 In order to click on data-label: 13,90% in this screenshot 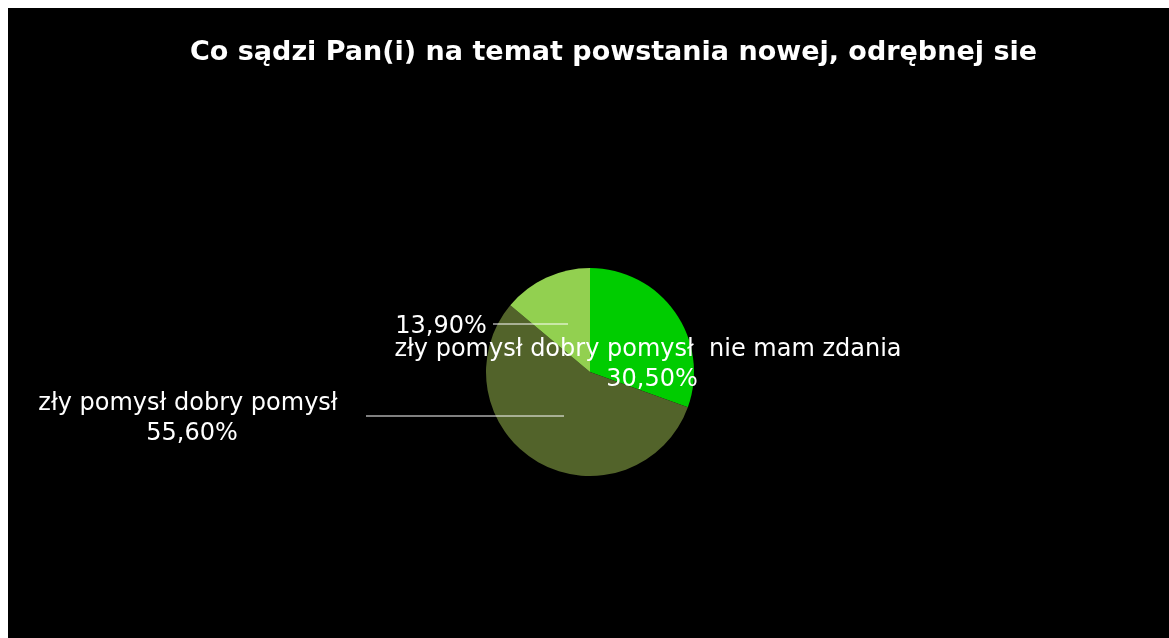, I will do `click(441, 325)`.